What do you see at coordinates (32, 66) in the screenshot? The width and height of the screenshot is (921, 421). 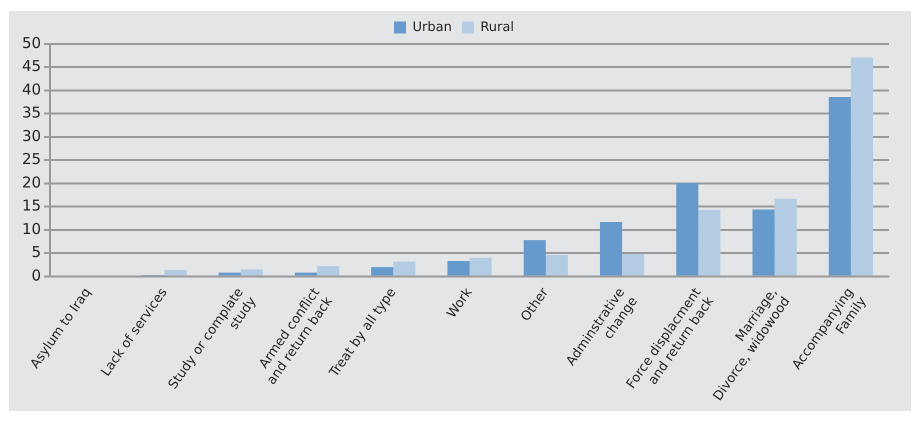 I see `y-tick-label: 45` at bounding box center [32, 66].